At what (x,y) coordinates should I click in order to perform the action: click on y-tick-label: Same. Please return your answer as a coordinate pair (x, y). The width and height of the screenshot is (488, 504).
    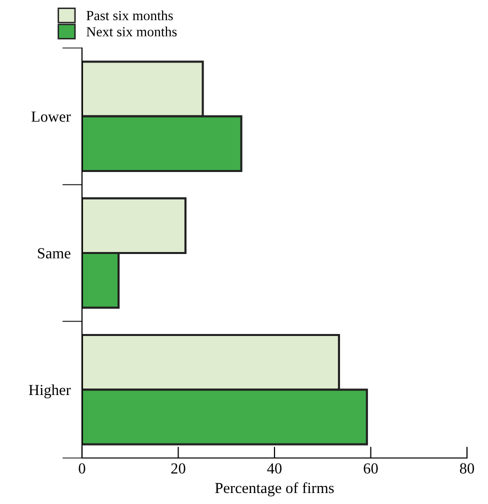
    Looking at the image, I should click on (54, 253).